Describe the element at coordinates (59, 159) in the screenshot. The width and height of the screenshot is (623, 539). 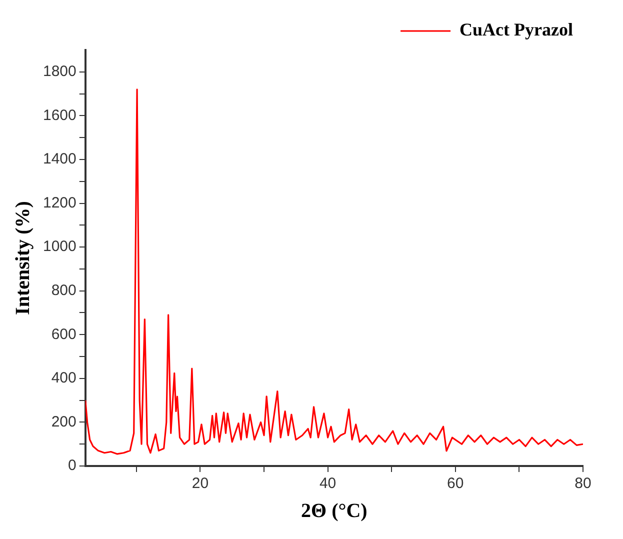
I see `y-tick-label: 1400` at that location.